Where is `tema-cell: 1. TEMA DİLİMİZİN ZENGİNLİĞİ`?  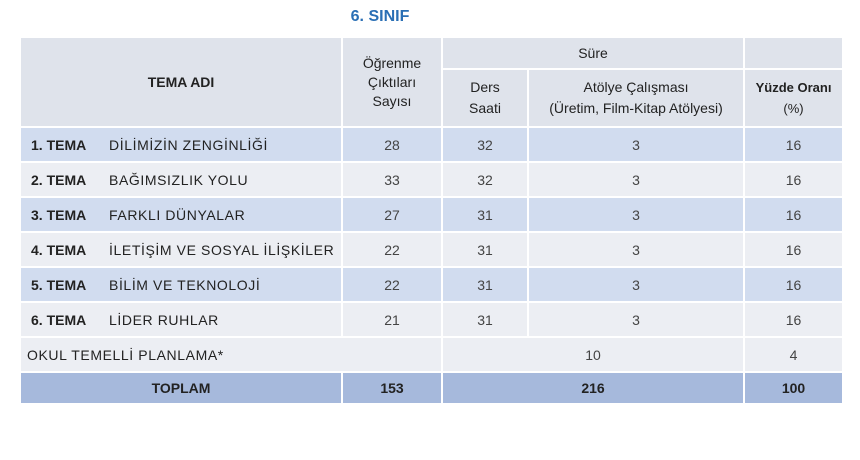 tema-cell: 1. TEMA DİLİMİZİN ZENGİNLİĞİ is located at coordinates (181, 144).